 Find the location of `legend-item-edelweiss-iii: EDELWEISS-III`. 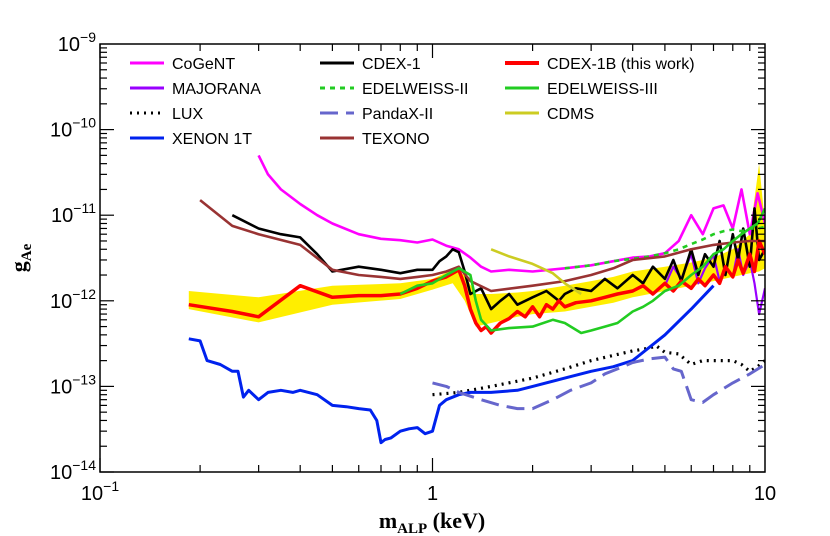

legend-item-edelweiss-iii: EDELWEISS-III is located at coordinates (581, 89).